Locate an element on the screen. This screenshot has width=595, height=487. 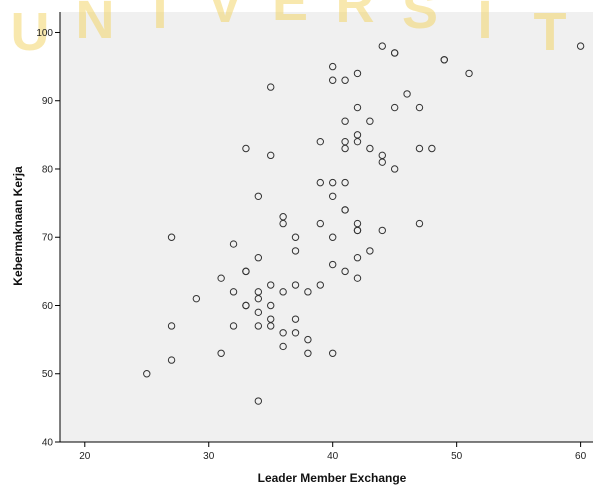
watermark-letter: S is located at coordinates (420, 20).